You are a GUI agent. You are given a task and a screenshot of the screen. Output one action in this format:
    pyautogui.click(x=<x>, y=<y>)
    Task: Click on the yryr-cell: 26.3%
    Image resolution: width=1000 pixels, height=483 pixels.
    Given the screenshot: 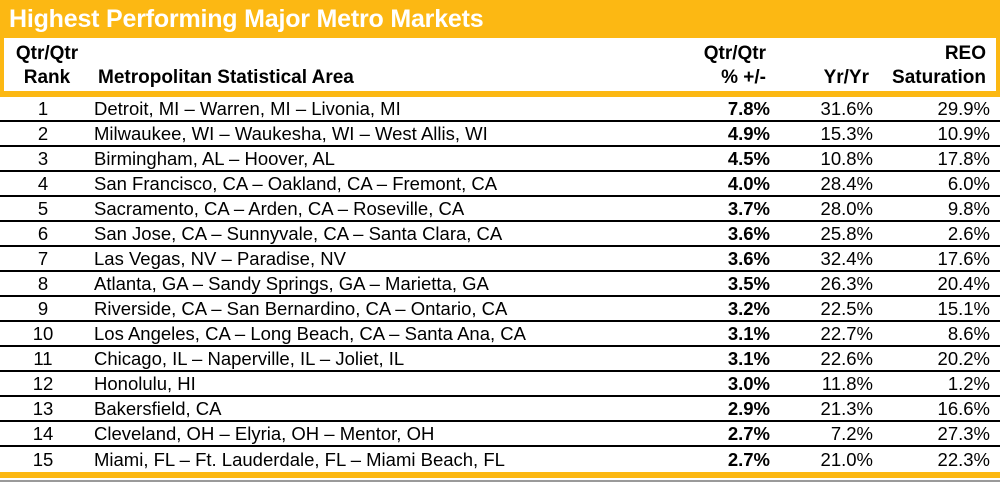 What is the action you would take?
    pyautogui.click(x=846, y=283)
    